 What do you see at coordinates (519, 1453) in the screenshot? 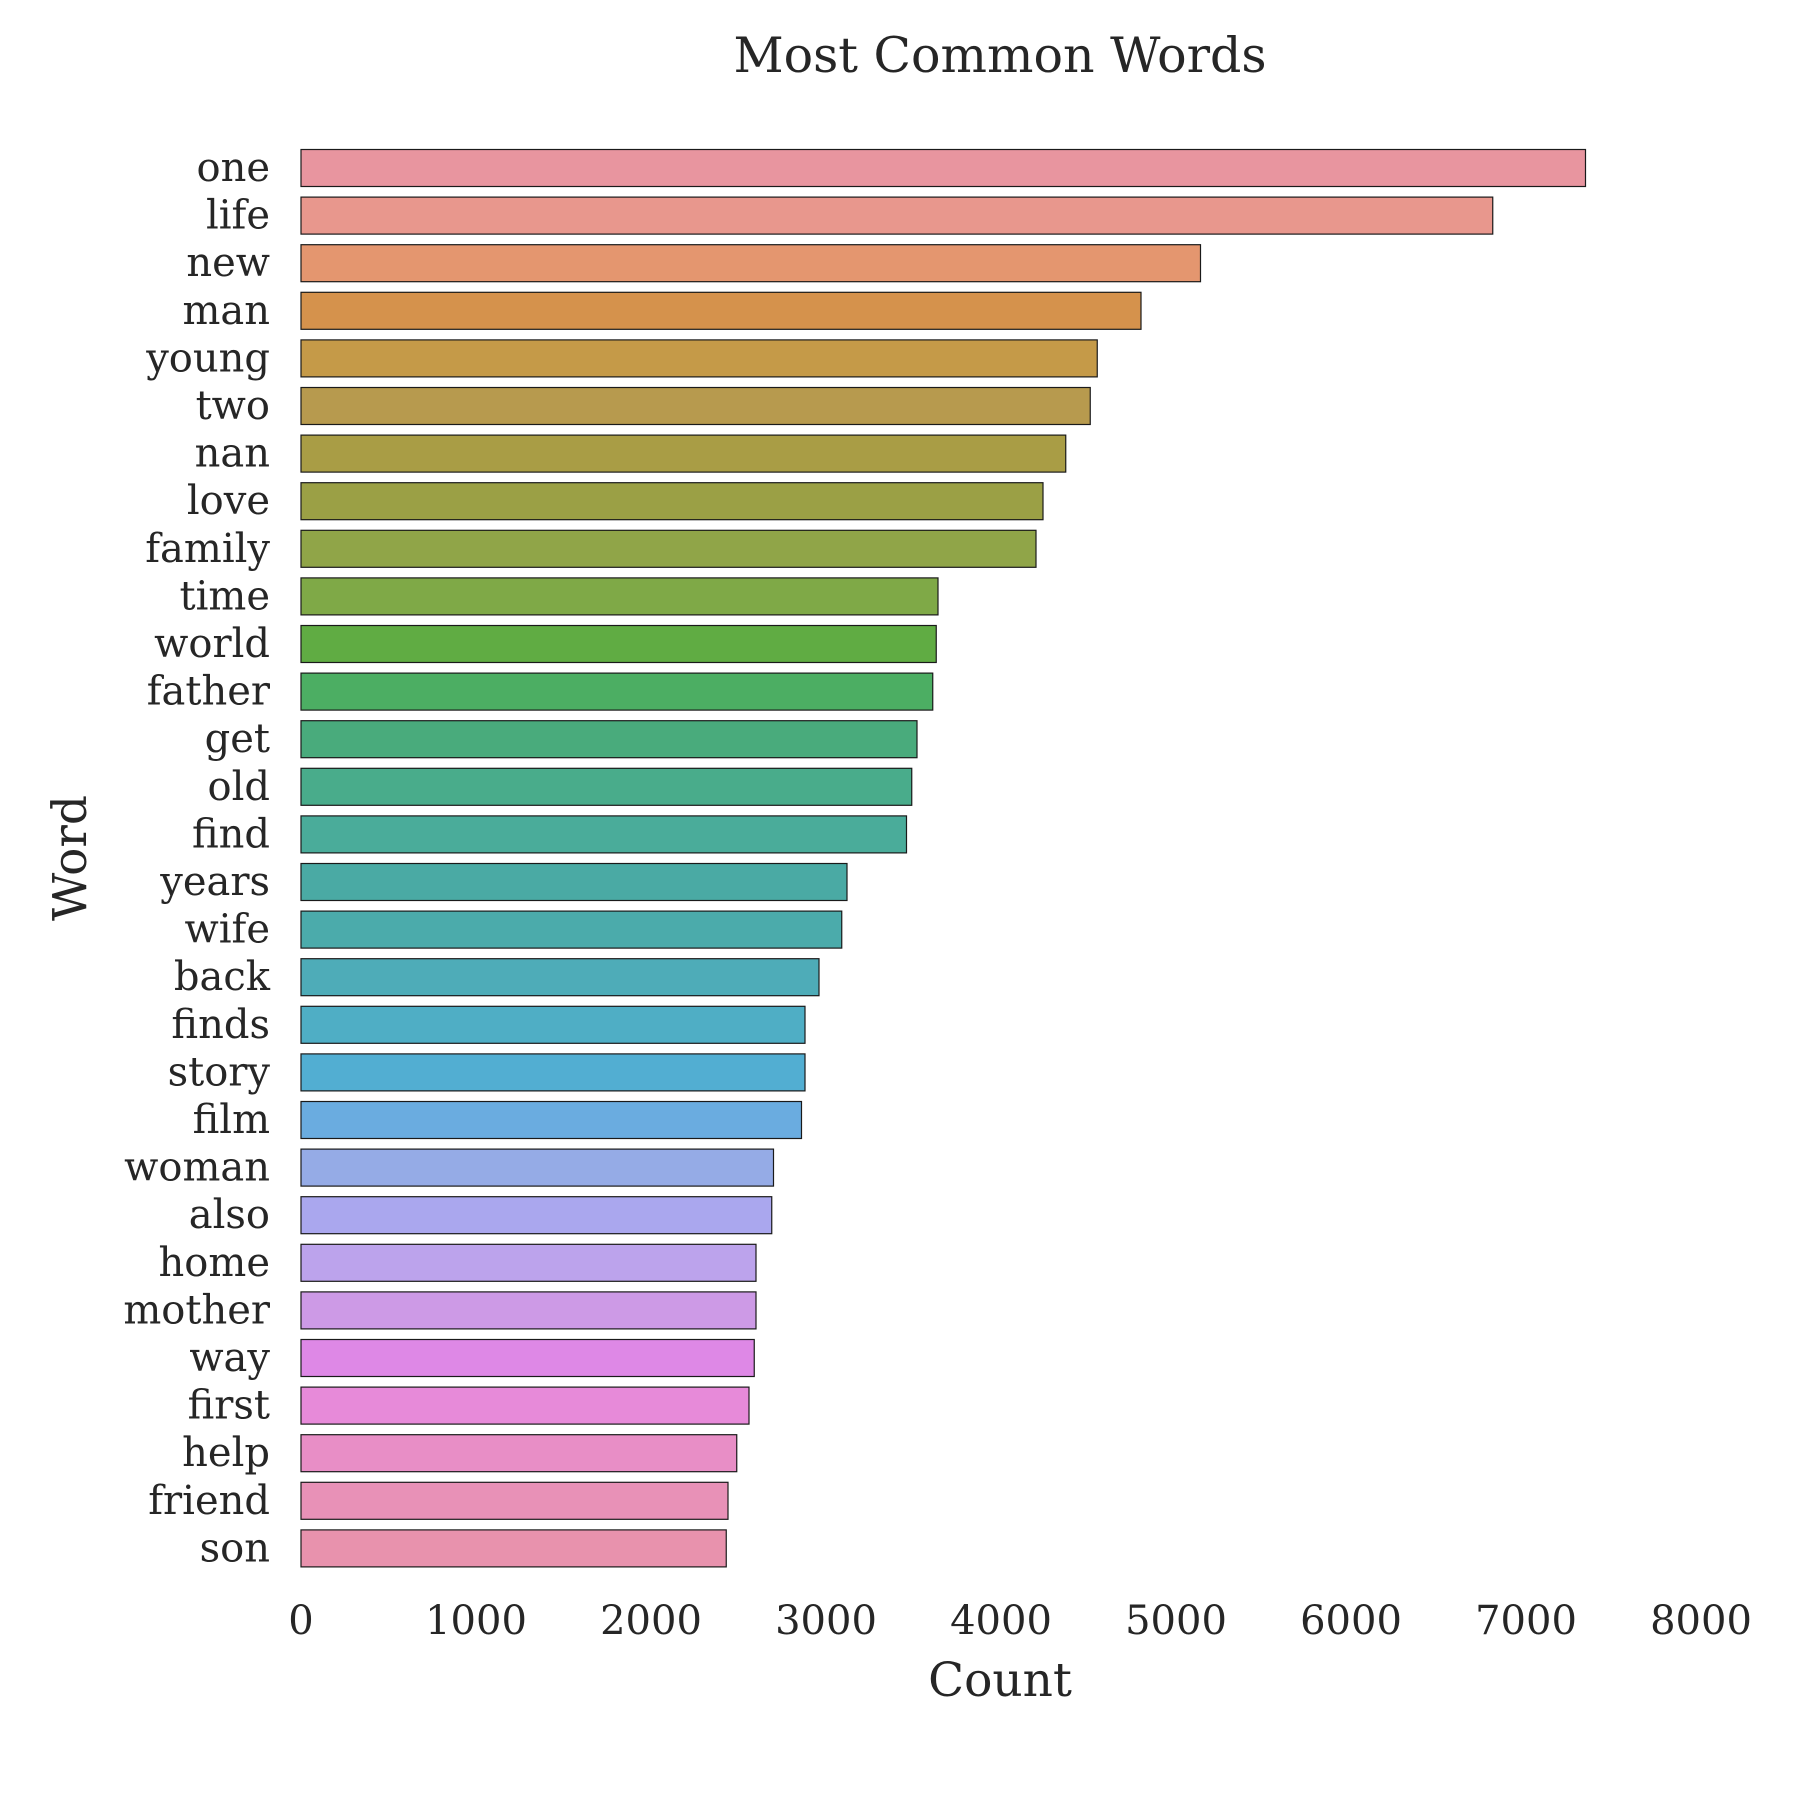
I see `bar-help` at bounding box center [519, 1453].